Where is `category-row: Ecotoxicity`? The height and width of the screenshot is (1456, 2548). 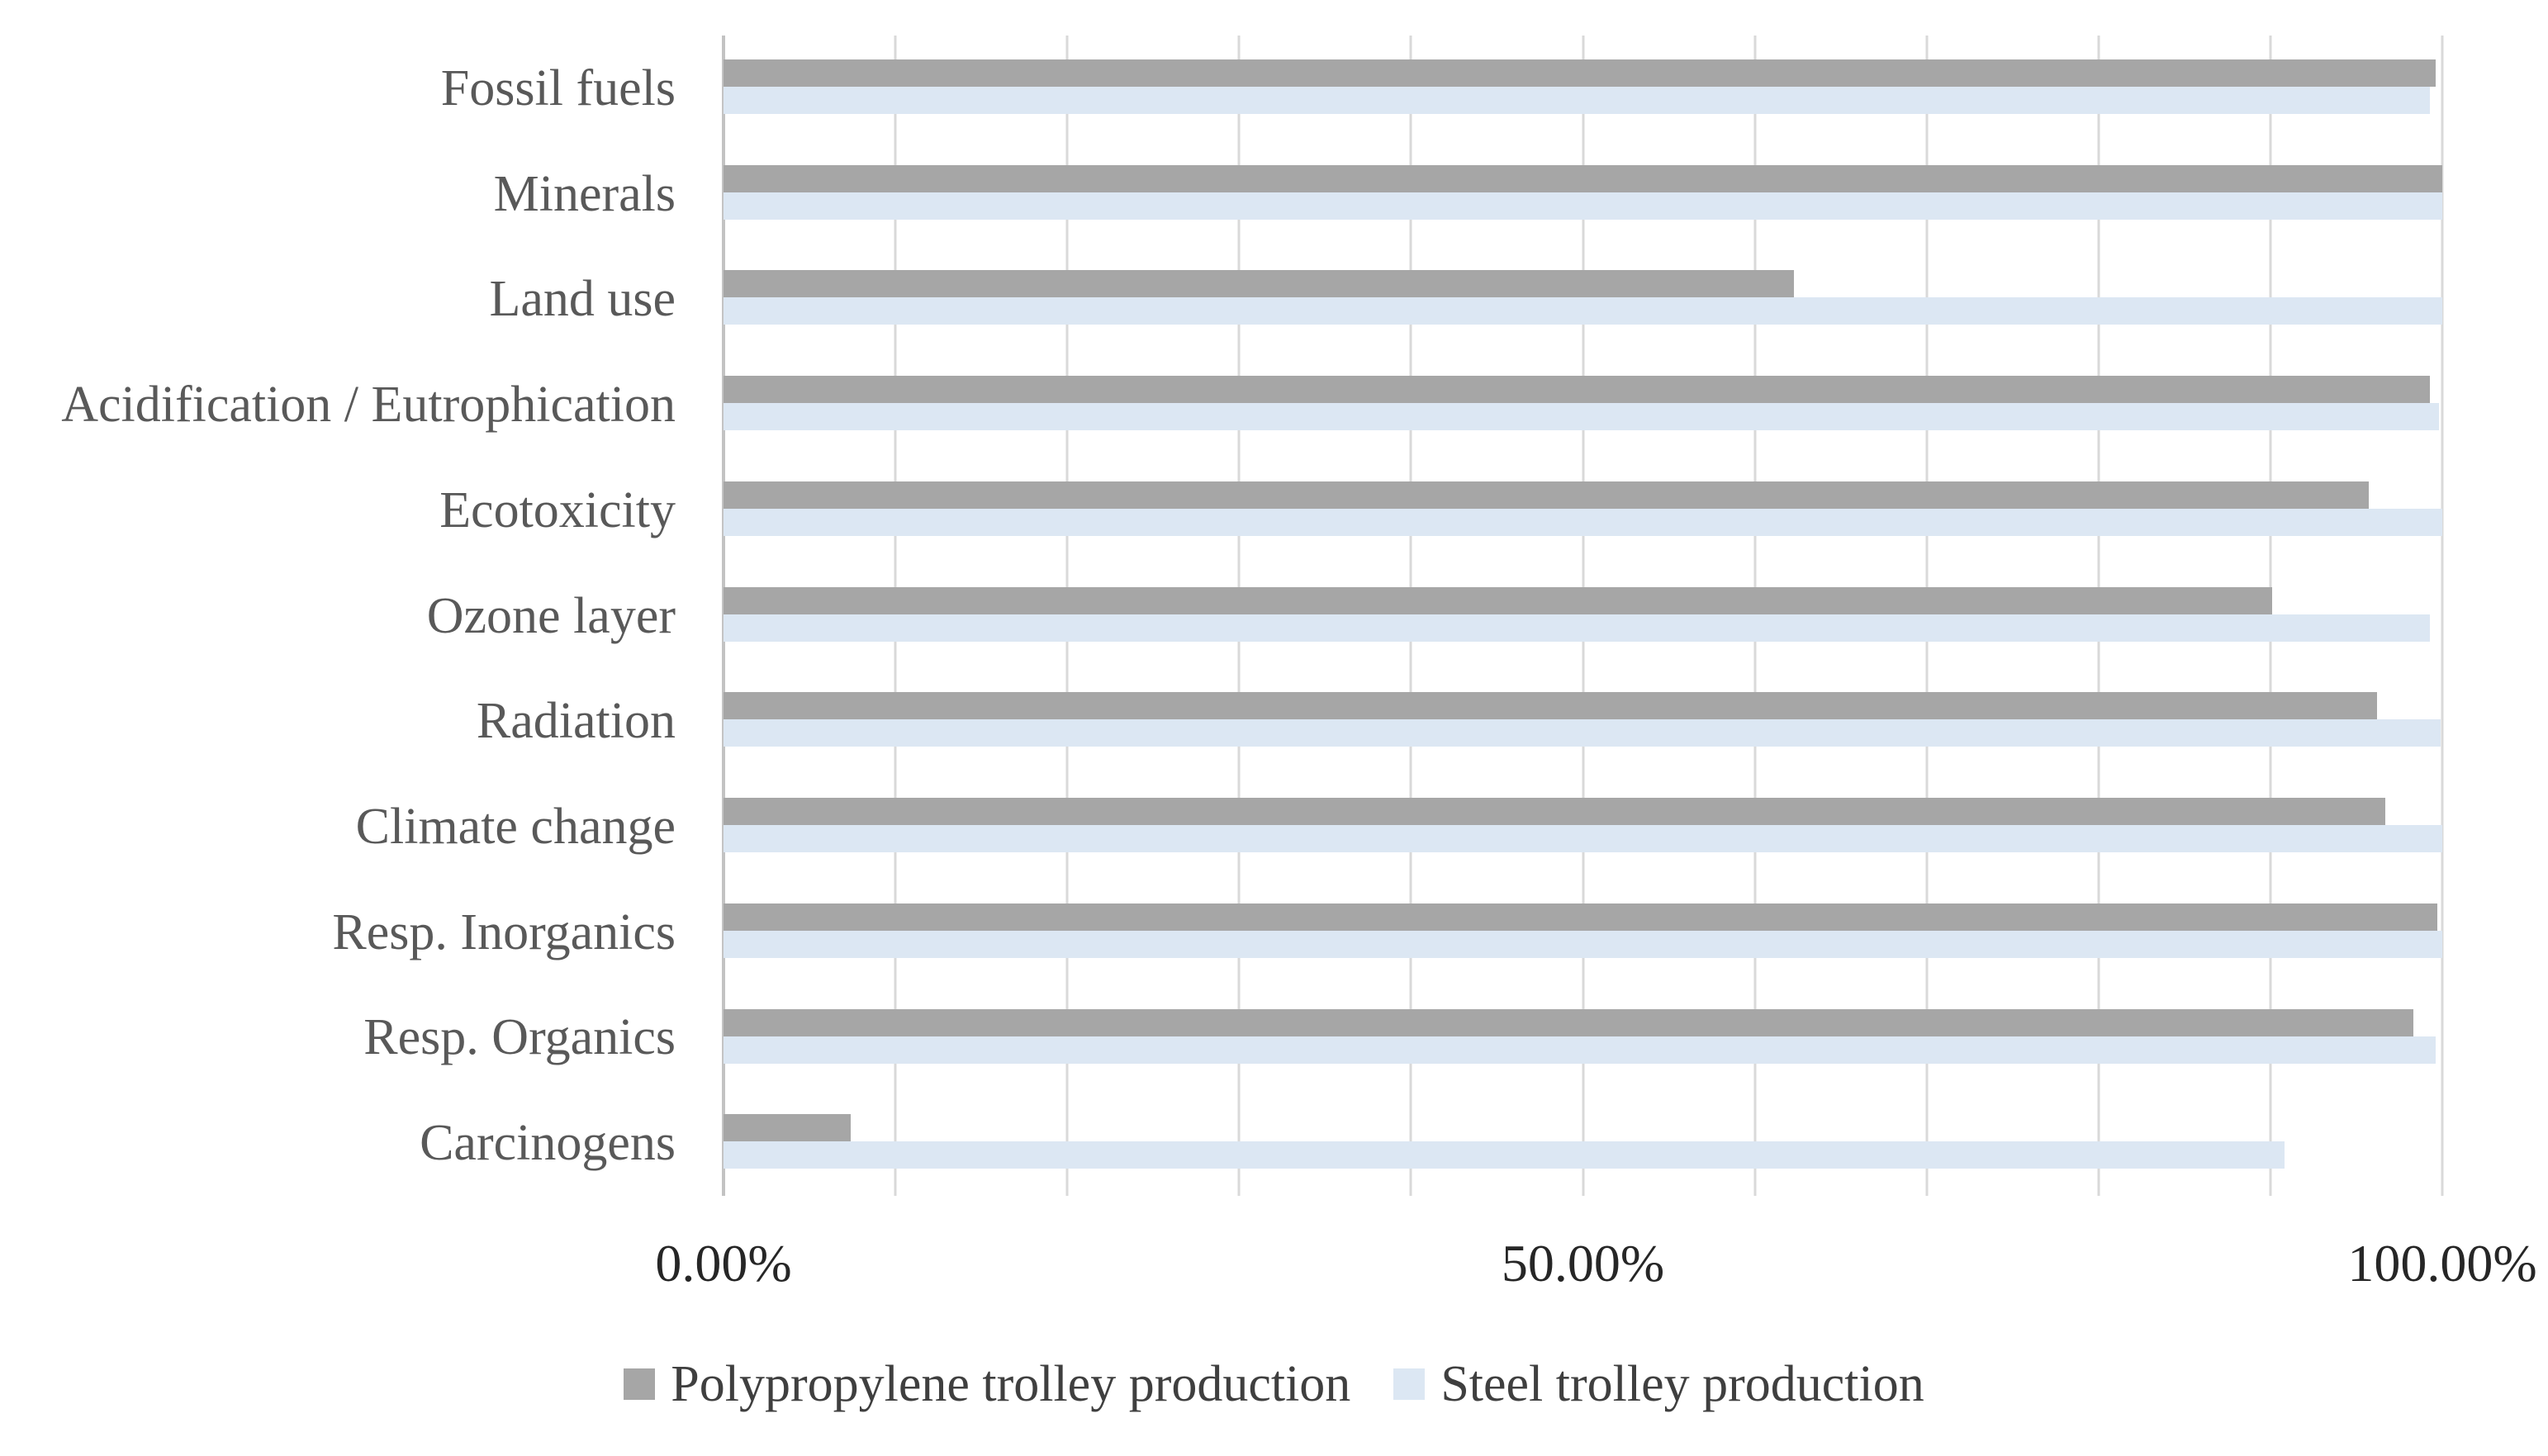
category-row: Ecotoxicity is located at coordinates (1221, 510).